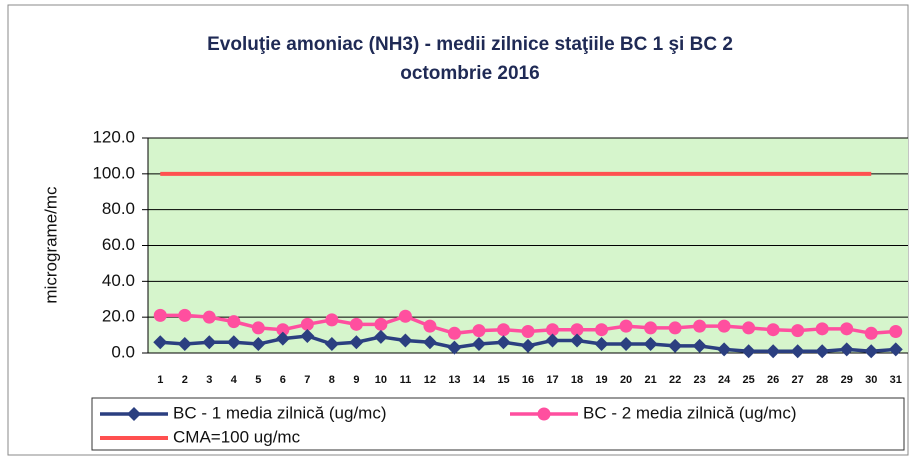  I want to click on x-tick-label: 29, so click(847, 380).